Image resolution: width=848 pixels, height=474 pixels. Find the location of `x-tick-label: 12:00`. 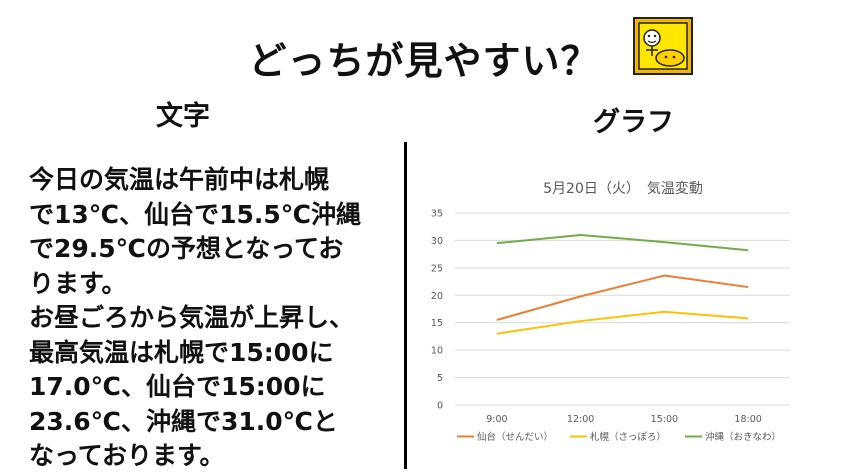

x-tick-label: 12:00 is located at coordinates (580, 419).